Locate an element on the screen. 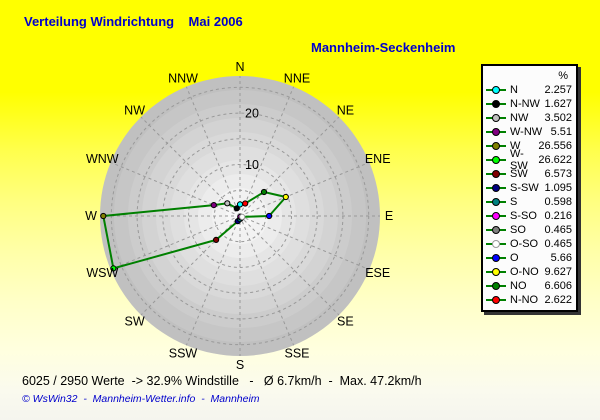 Image resolution: width=600 pixels, height=420 pixels. legend-label: N is located at coordinates (514, 90).